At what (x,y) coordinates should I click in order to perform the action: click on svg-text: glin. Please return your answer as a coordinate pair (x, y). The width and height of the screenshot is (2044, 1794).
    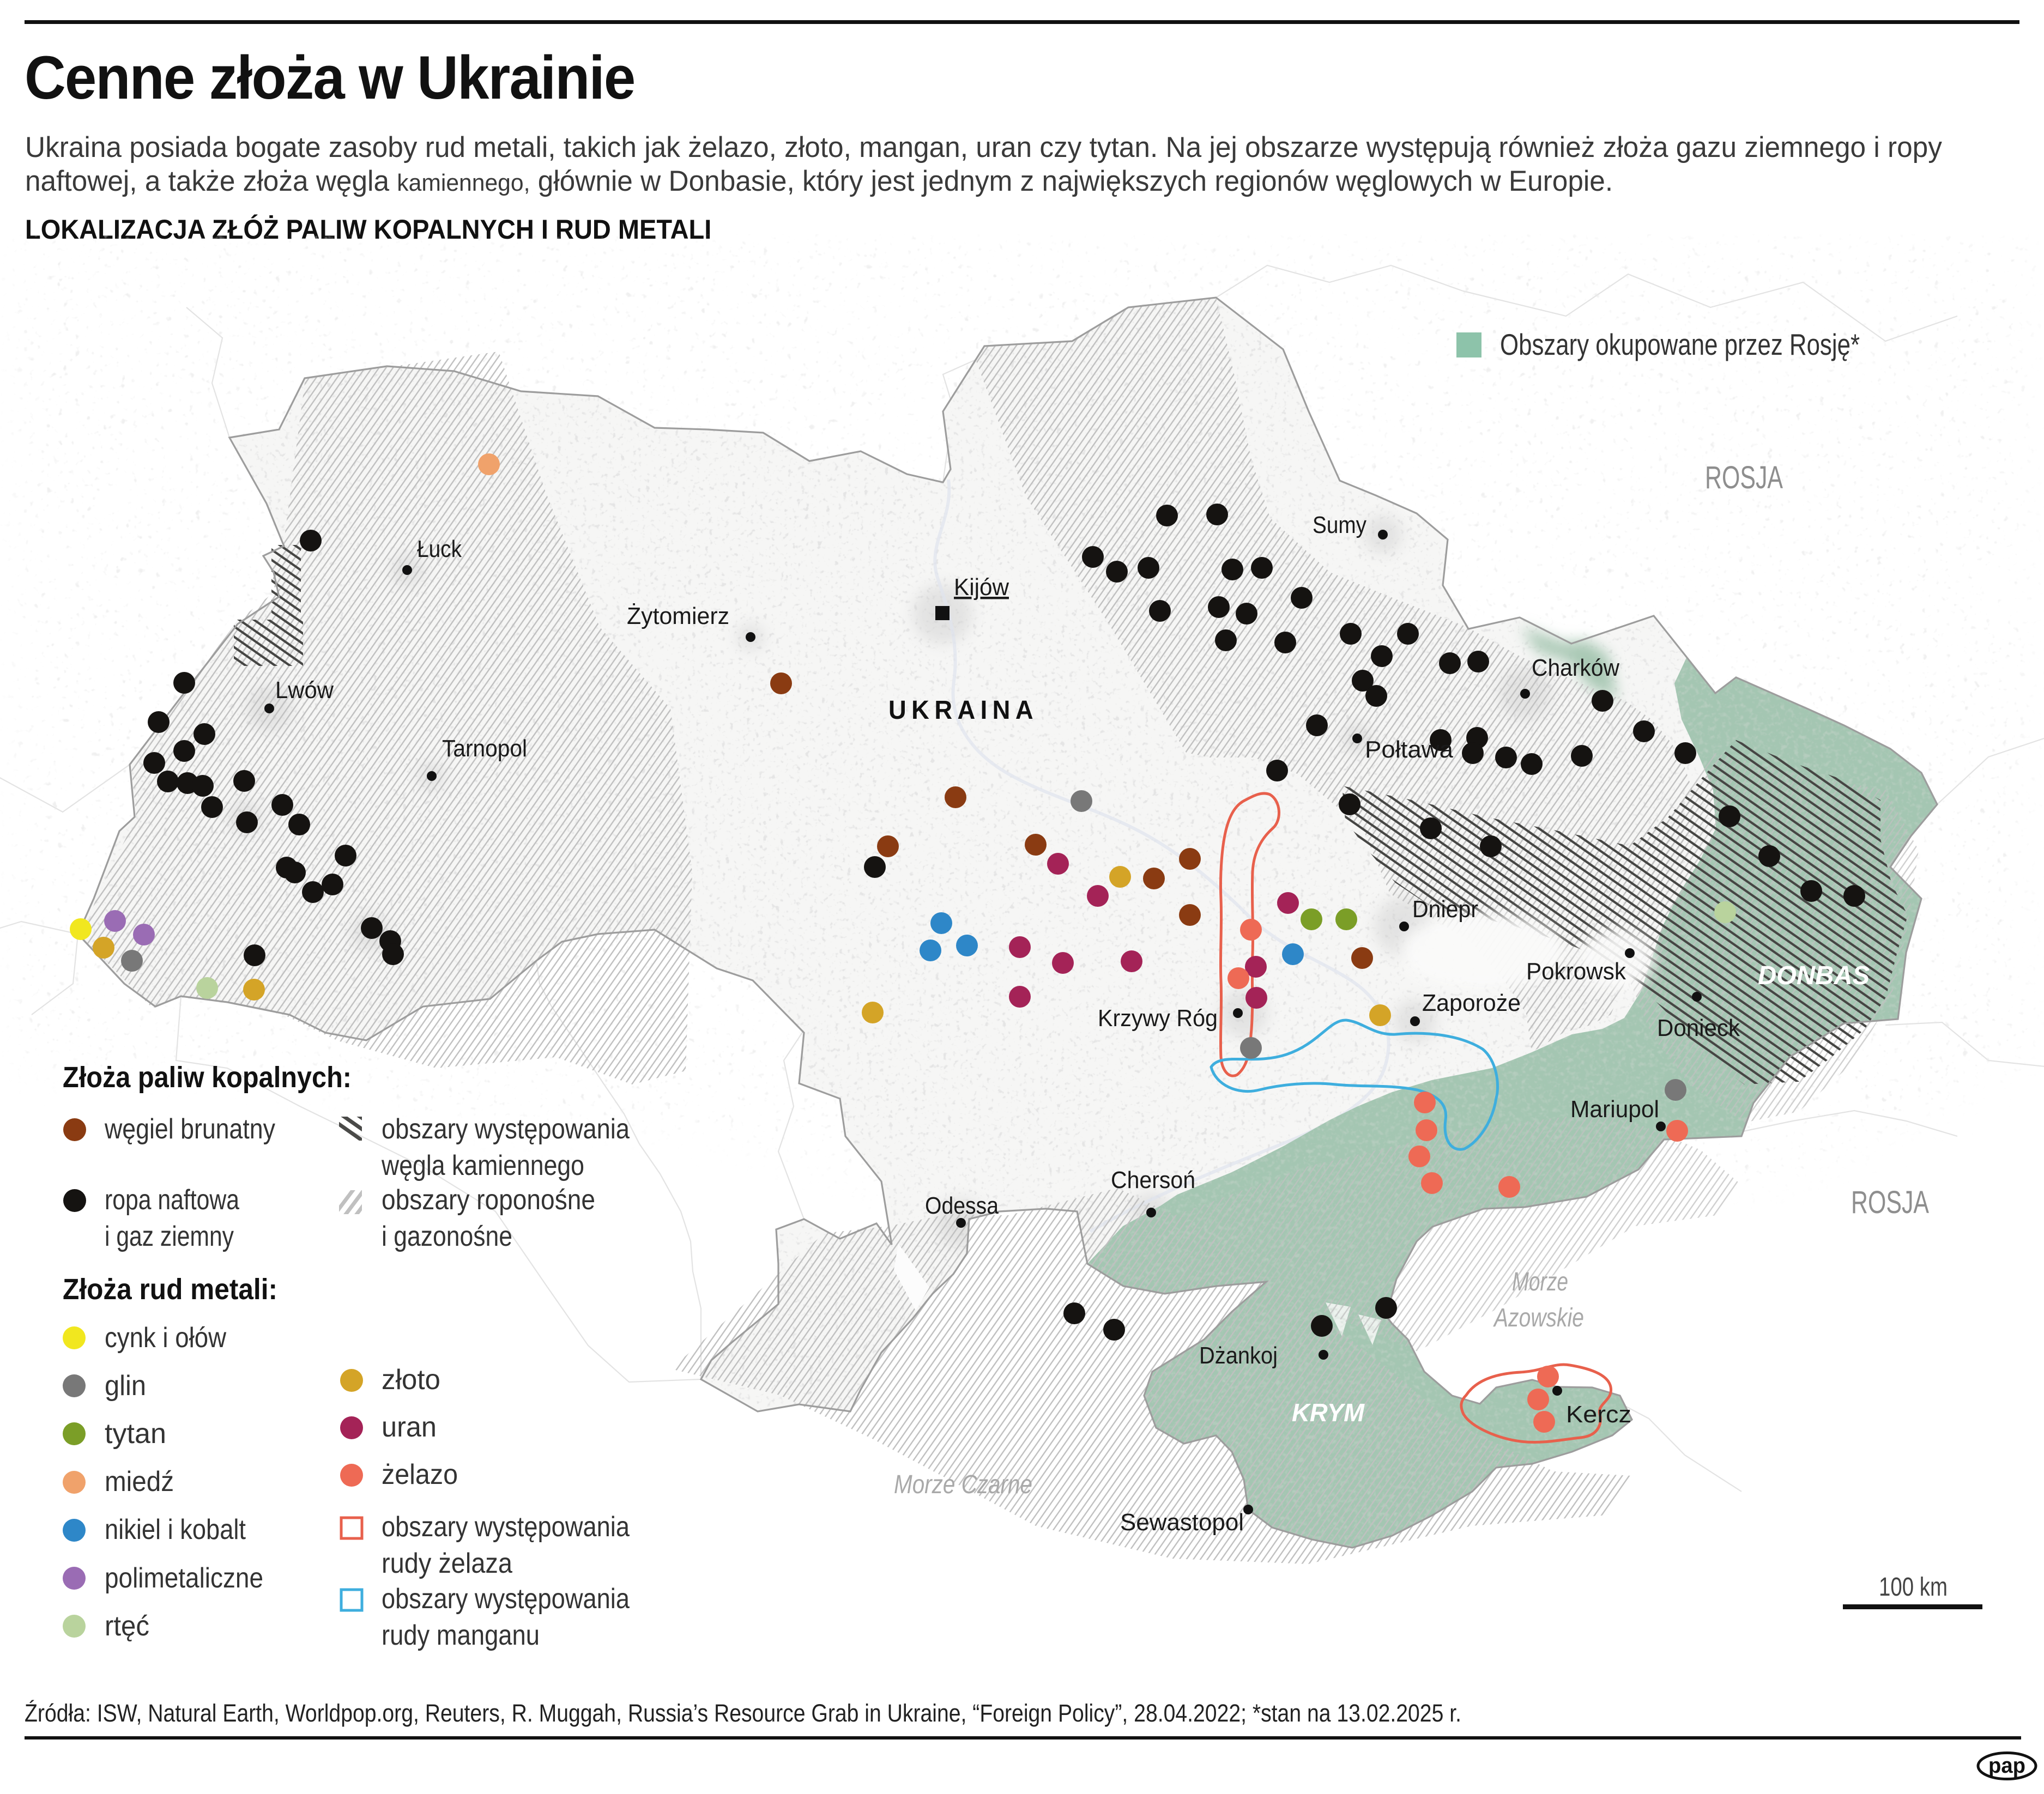
    Looking at the image, I should click on (126, 1386).